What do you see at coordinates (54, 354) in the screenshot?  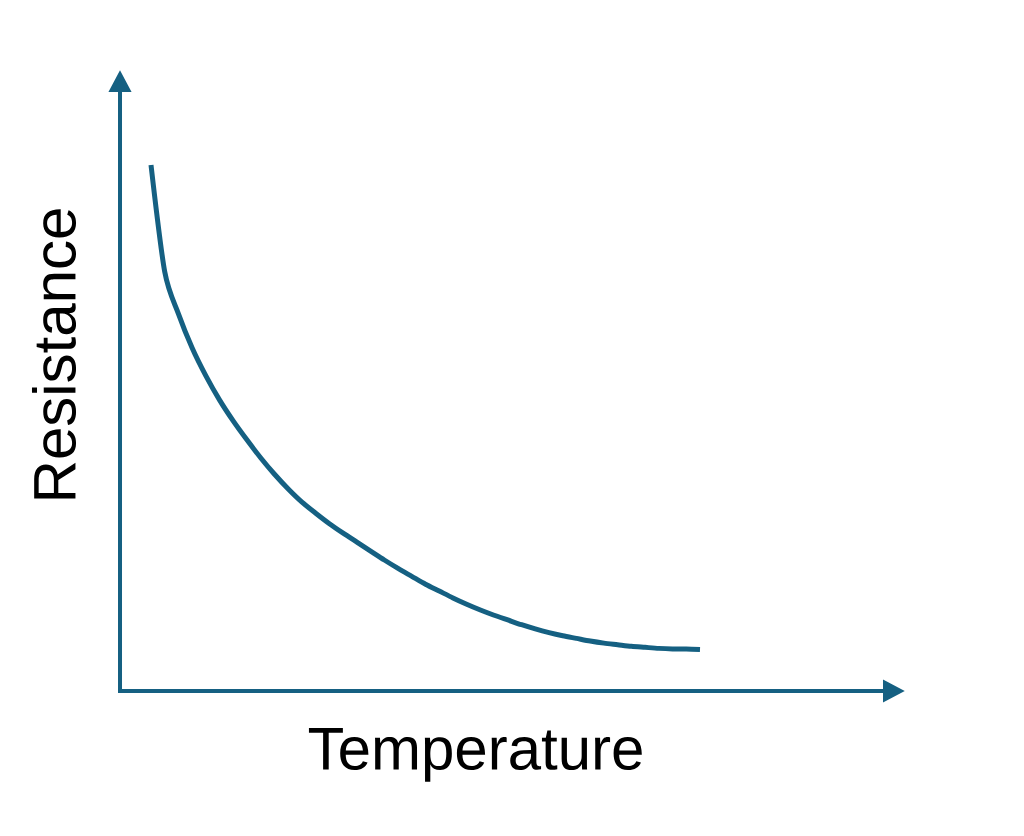 I see `y-axis-title: Resistance` at bounding box center [54, 354].